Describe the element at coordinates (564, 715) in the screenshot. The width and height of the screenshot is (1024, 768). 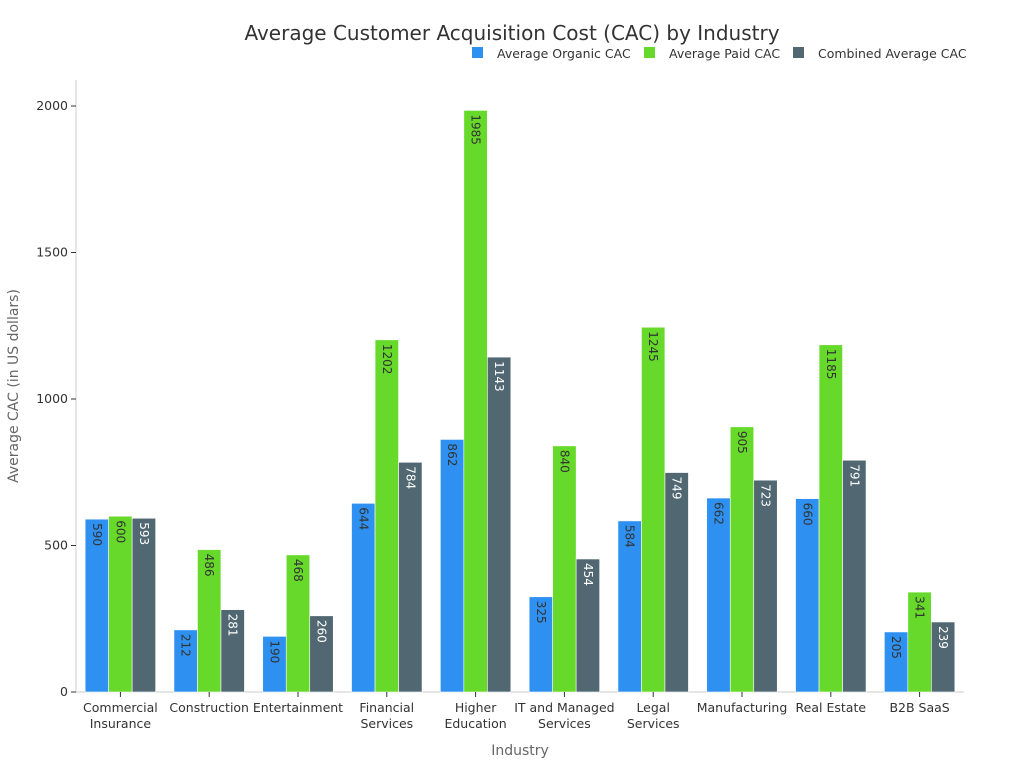
I see `x-tick-label: IT and Managed Services` at that location.